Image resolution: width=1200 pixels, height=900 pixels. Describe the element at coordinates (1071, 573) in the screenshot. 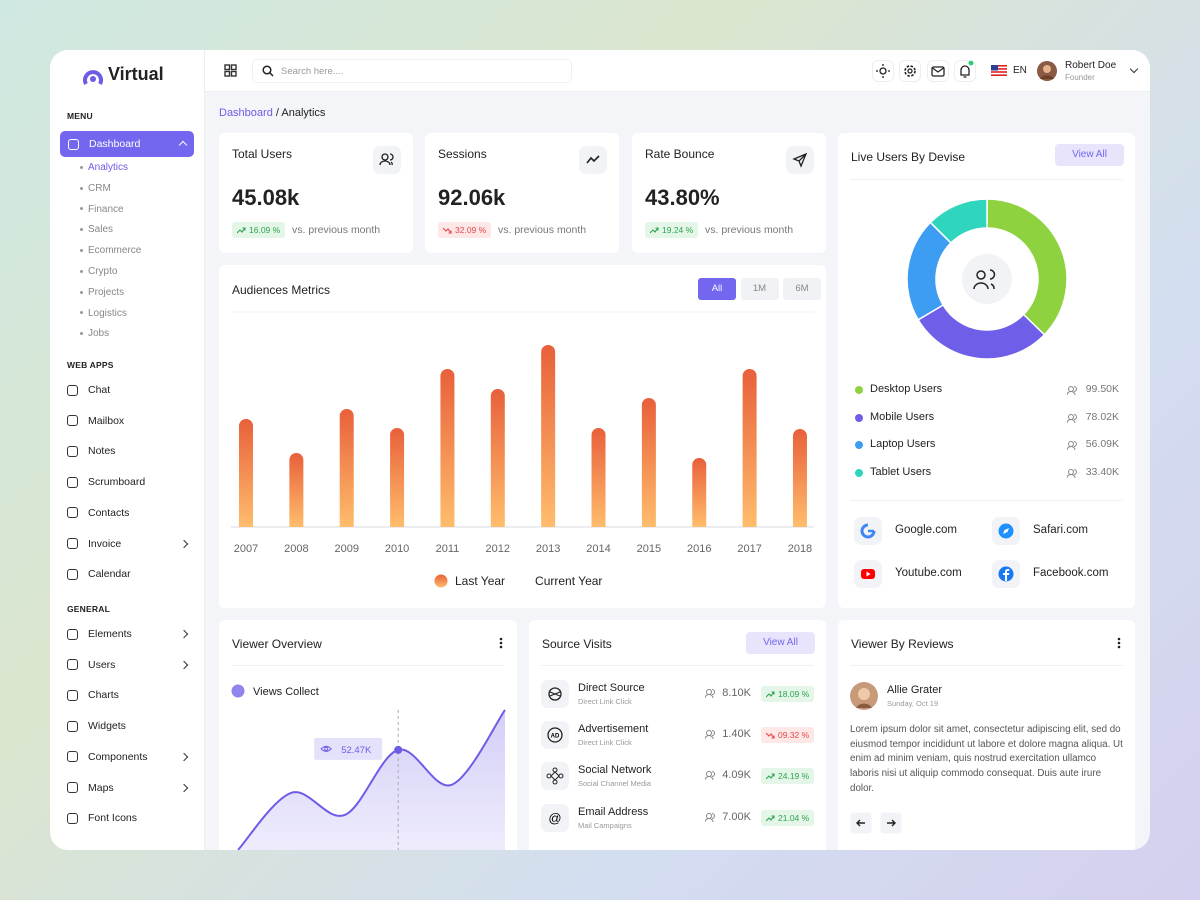

I see `site-name: Facebook.com` at that location.